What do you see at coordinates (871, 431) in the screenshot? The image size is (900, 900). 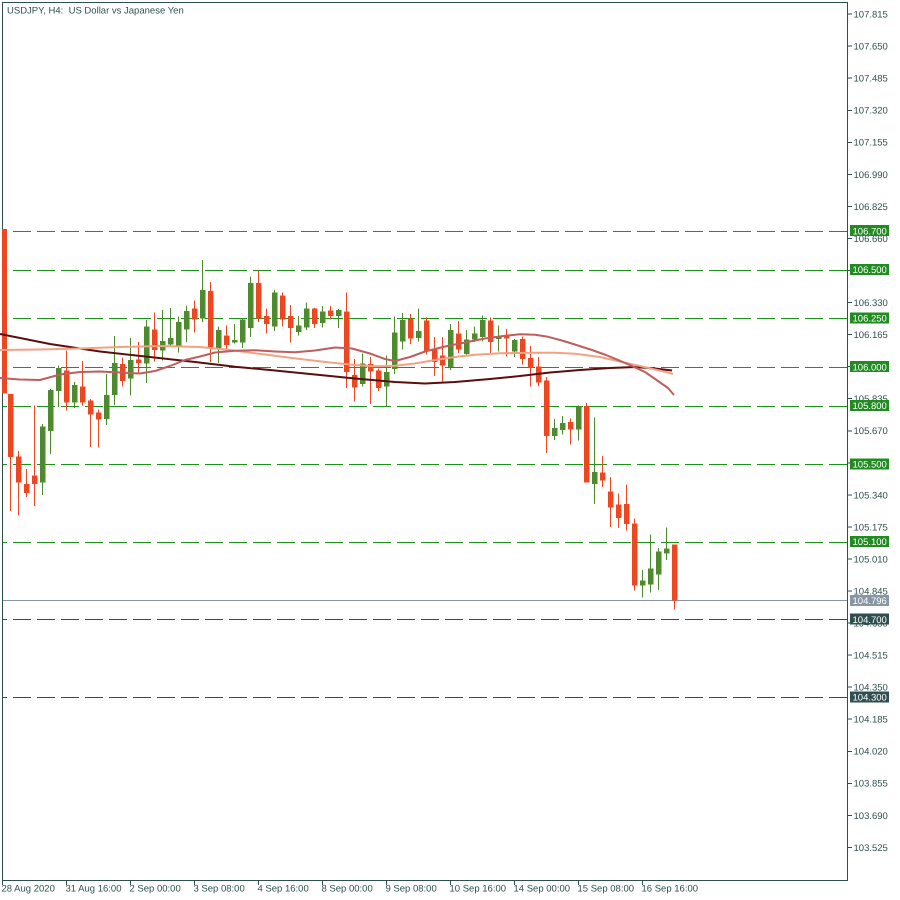 I see `svg-text: 105.670` at bounding box center [871, 431].